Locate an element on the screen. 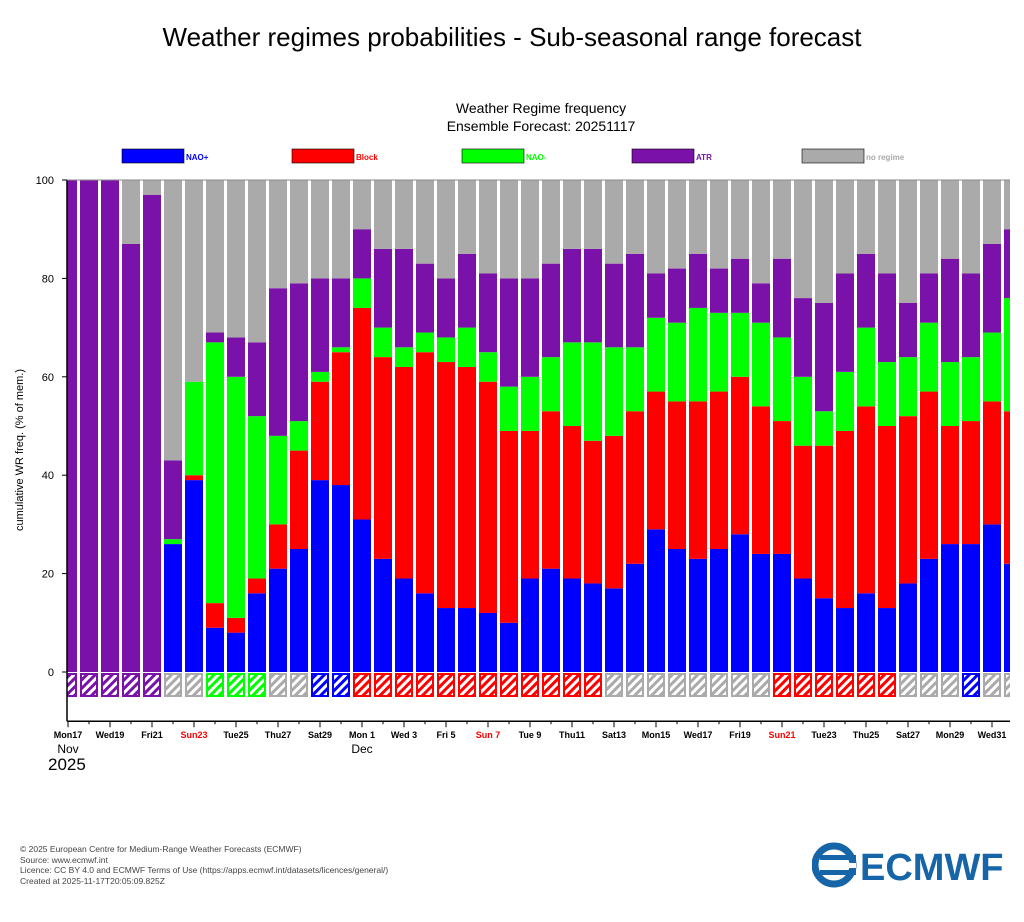 The width and height of the screenshot is (1024, 922). bar-nao--2025-12-27 is located at coordinates (908, 627).